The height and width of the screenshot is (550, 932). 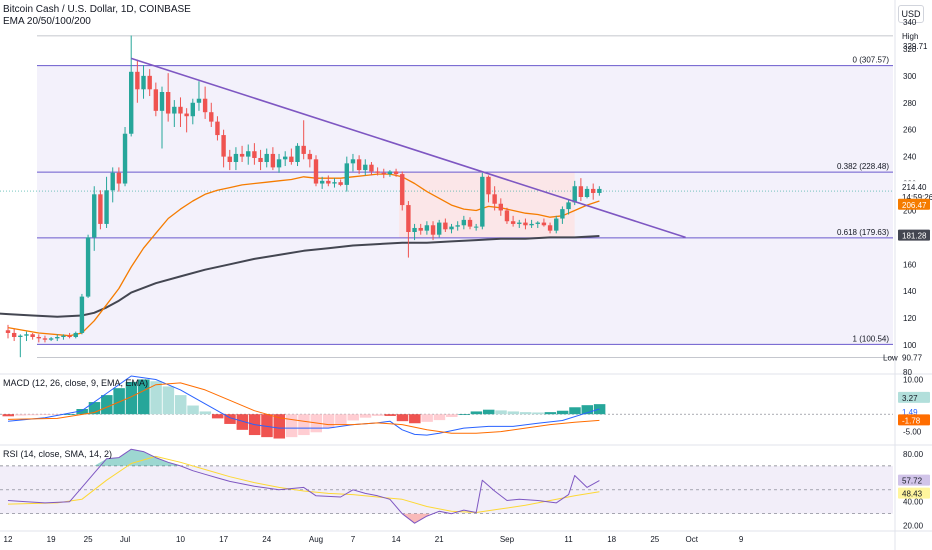 I want to click on time-tick-label: Jul, so click(x=125, y=539).